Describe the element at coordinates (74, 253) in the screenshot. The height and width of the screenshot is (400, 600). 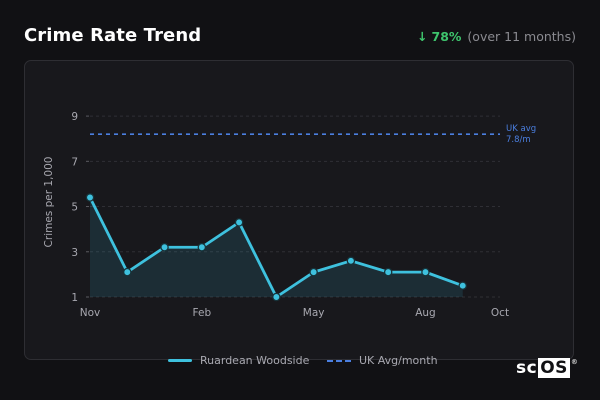
I see `y-tick-label: 3` at that location.